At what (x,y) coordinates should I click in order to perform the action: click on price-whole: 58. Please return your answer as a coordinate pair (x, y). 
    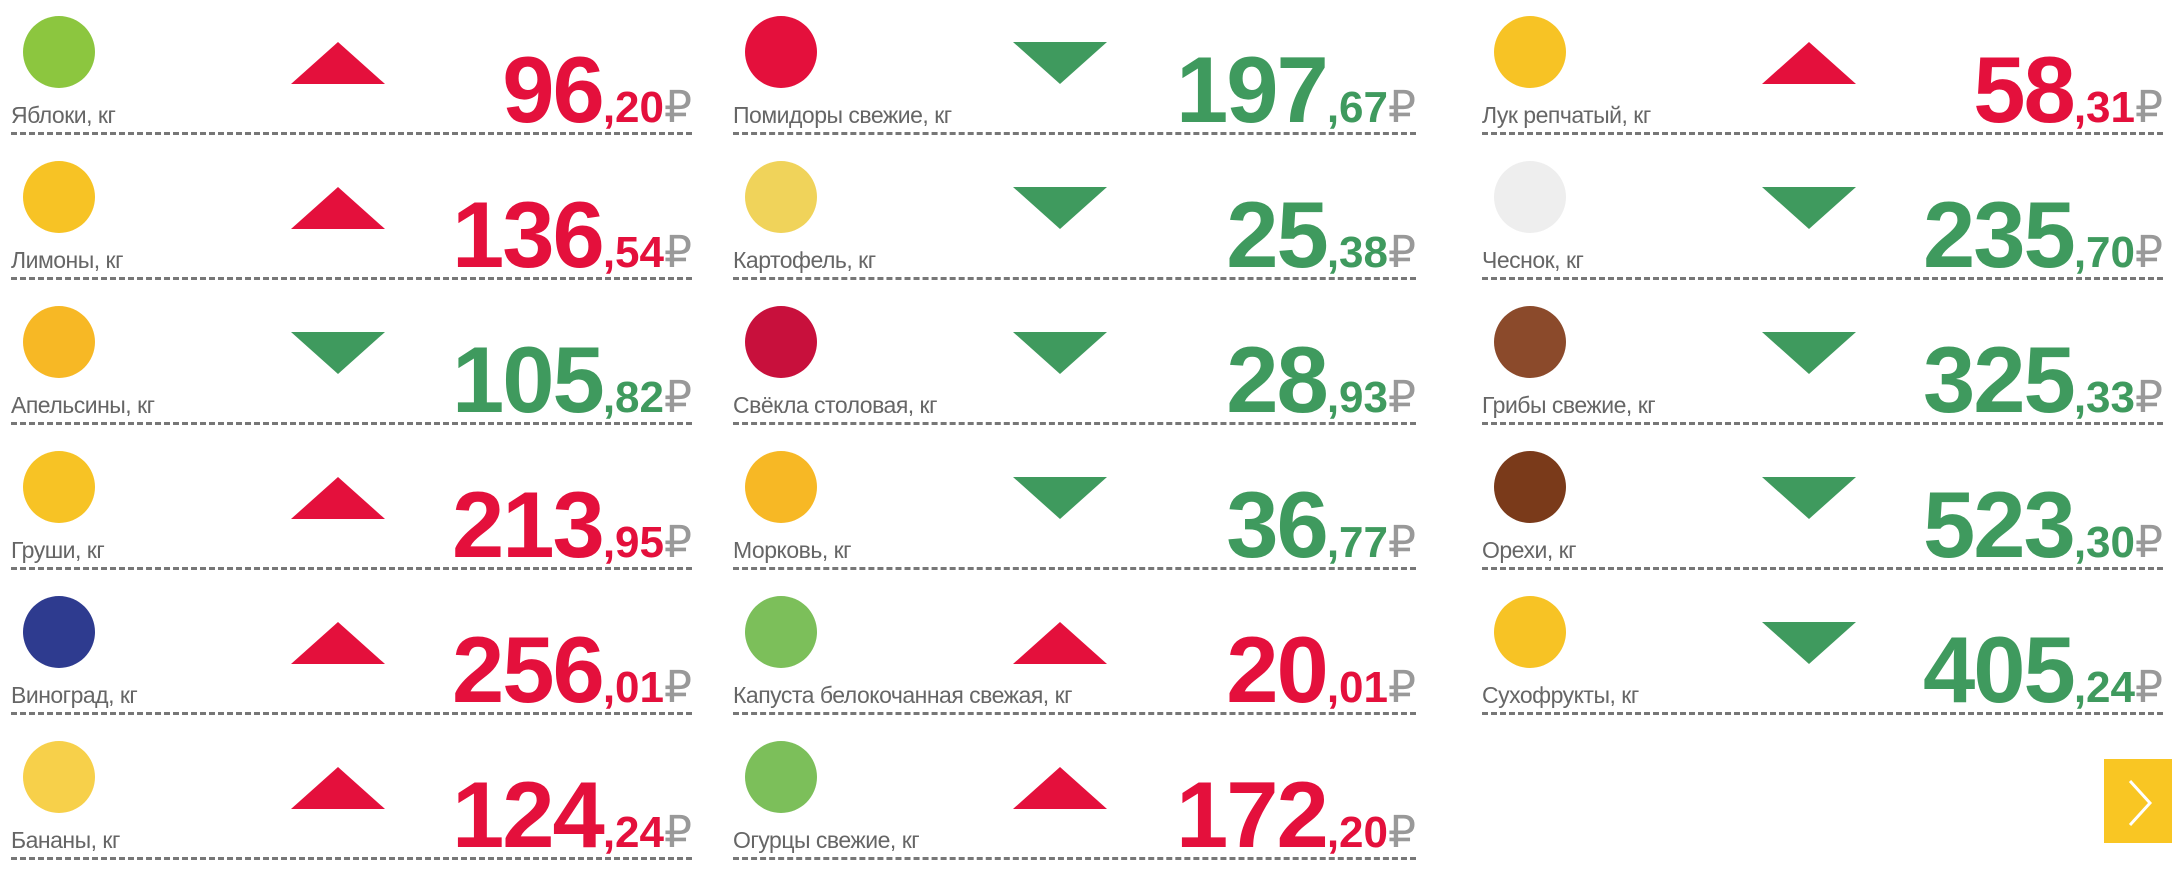
    Looking at the image, I should click on (2024, 89).